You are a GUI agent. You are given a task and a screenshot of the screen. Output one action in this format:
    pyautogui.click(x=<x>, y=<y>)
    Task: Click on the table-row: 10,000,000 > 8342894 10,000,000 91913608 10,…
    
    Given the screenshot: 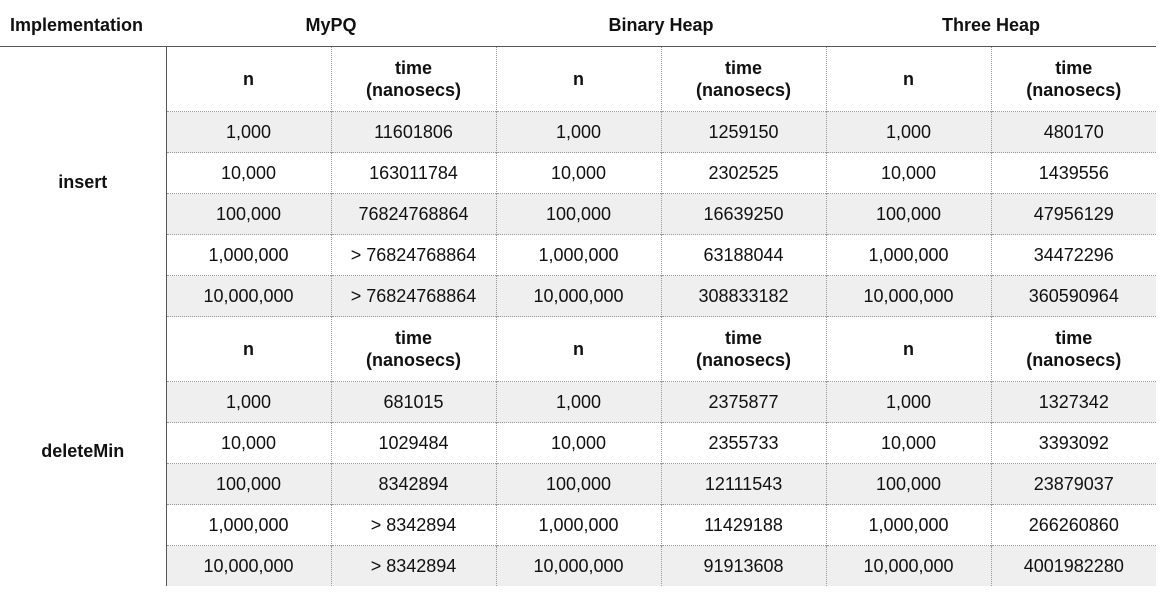 What is the action you would take?
    pyautogui.click(x=578, y=565)
    